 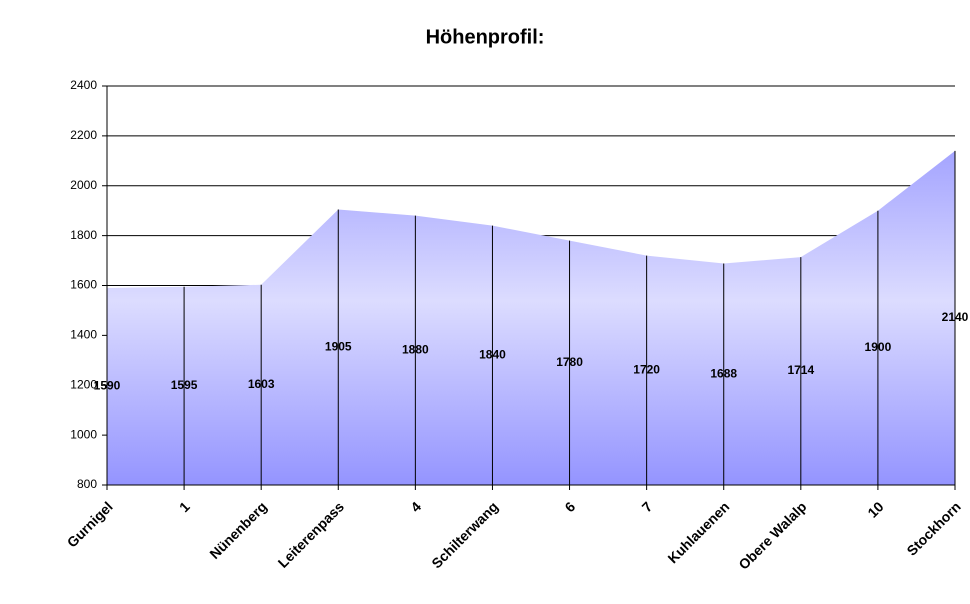 I want to click on x-tick-label: Gurnigel, so click(x=90, y=524).